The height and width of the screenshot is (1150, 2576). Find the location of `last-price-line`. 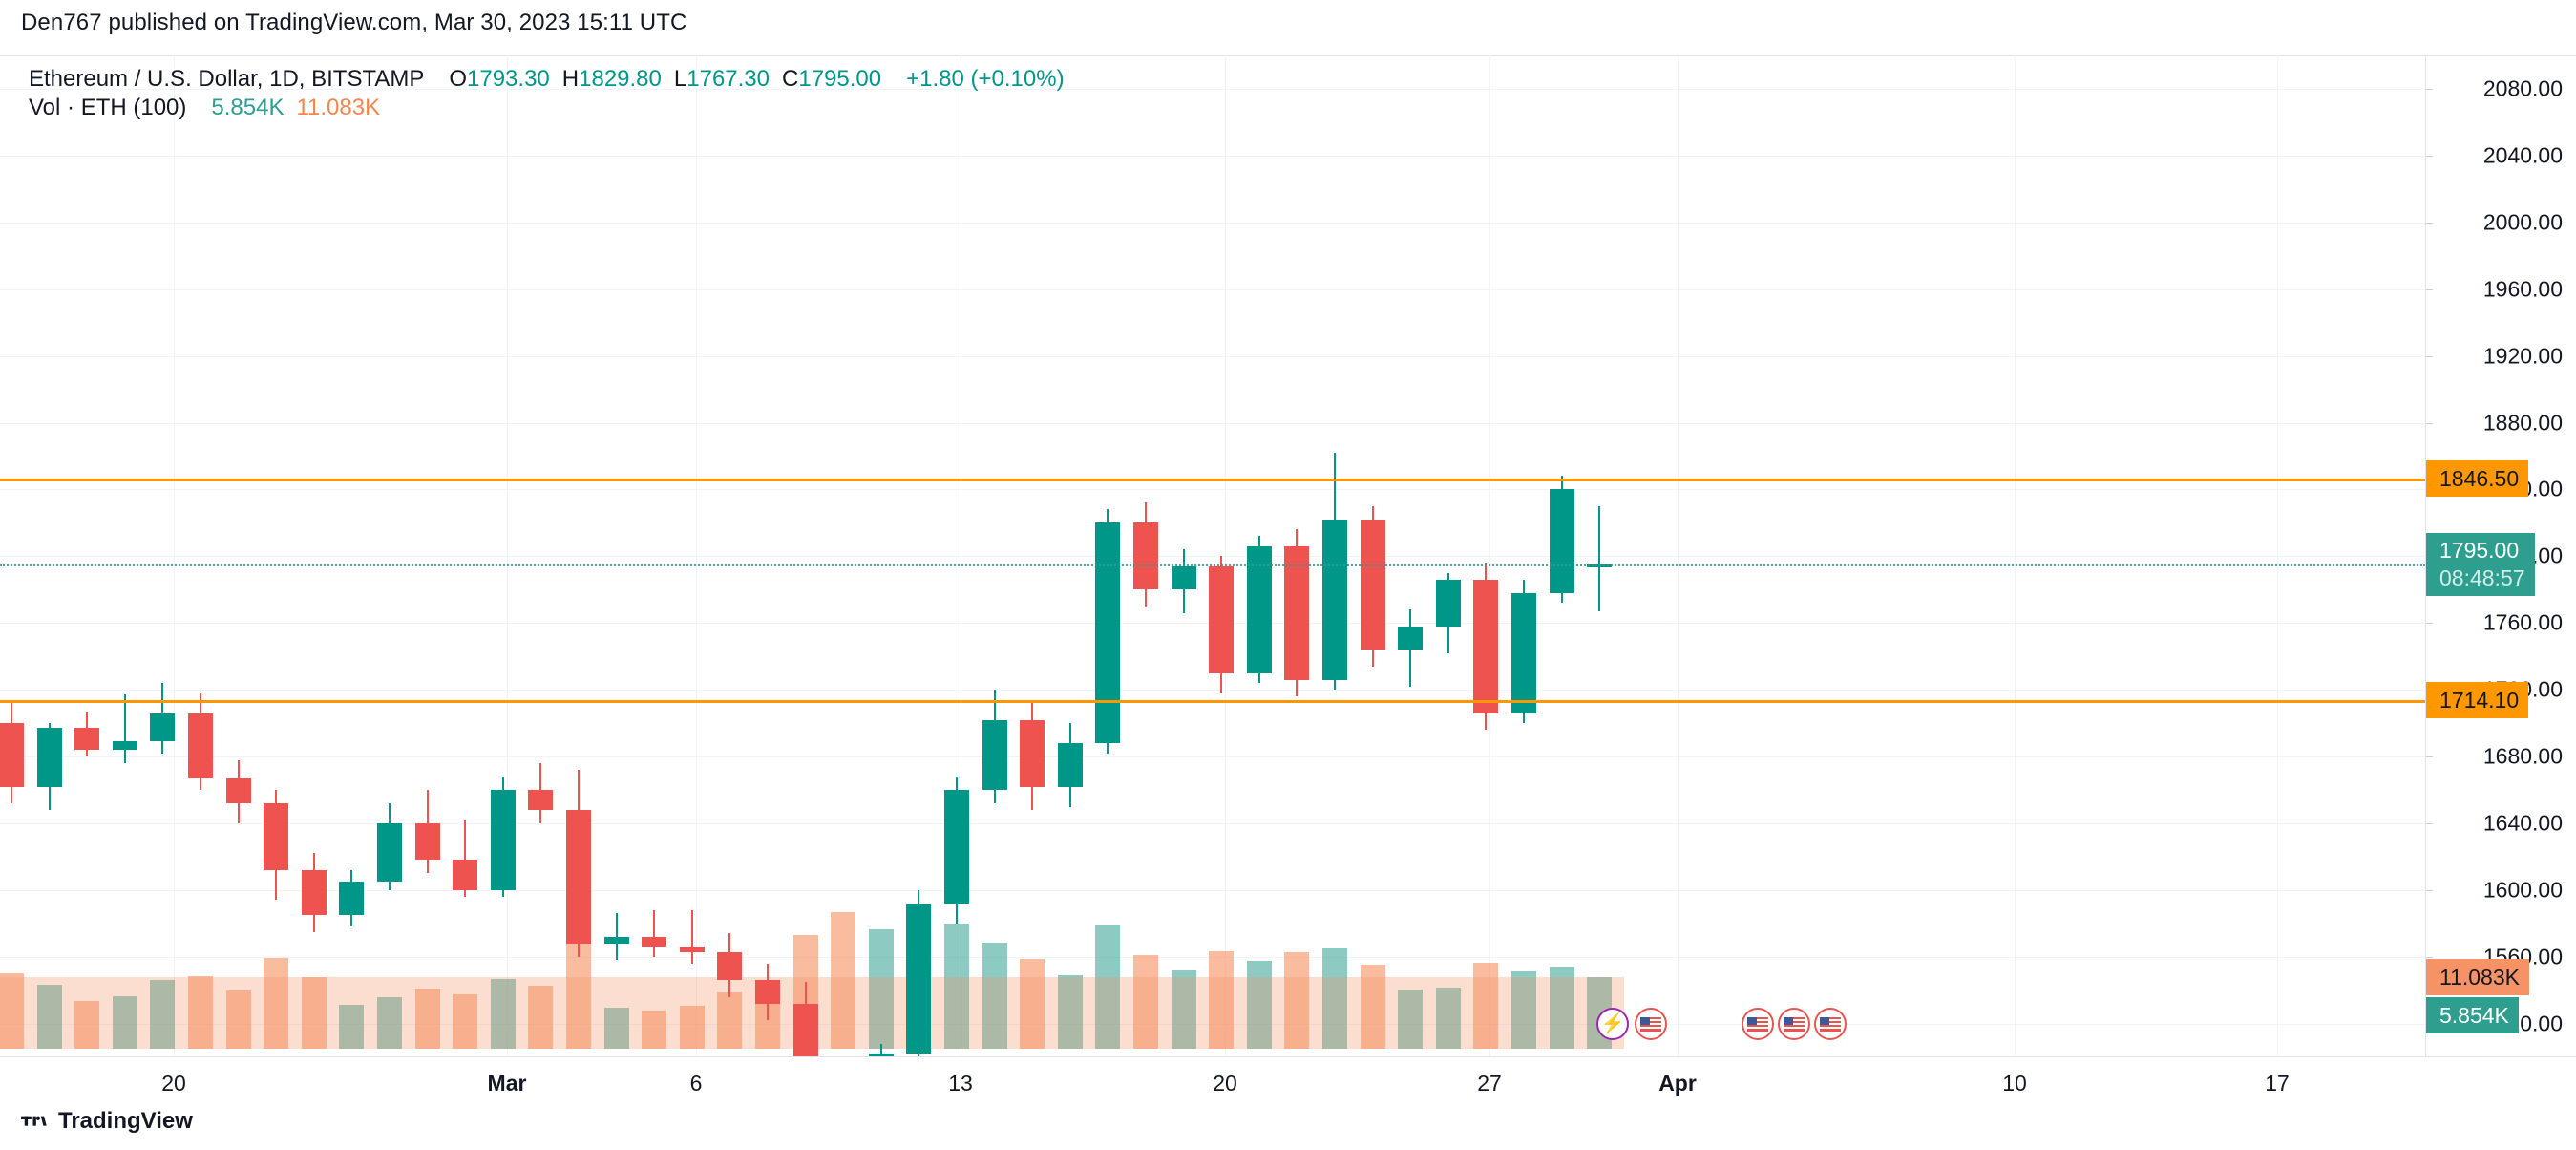

last-price-line is located at coordinates (1212, 565).